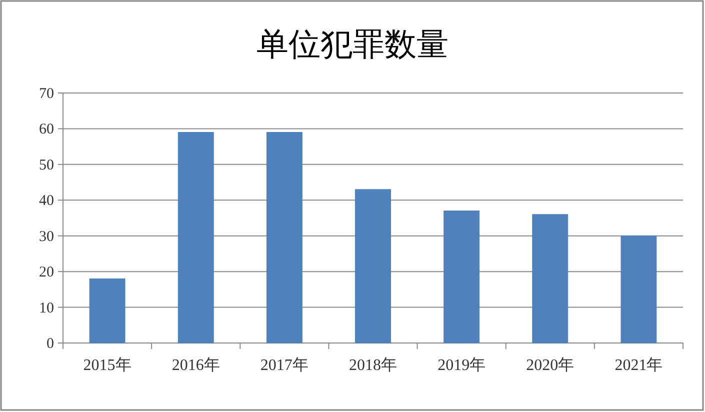 The width and height of the screenshot is (705, 412). Describe the element at coordinates (46, 272) in the screenshot. I see `y-tick-label: 20` at that location.